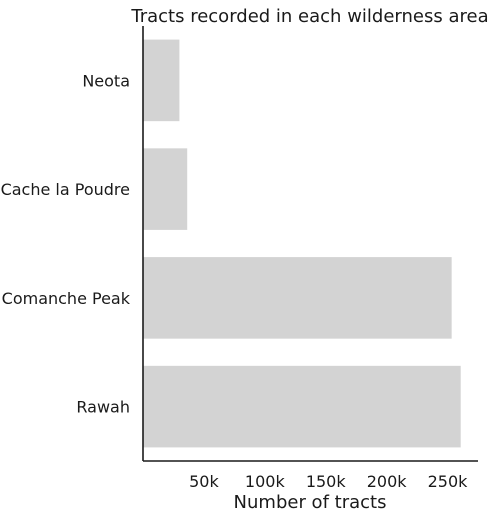  I want to click on chart-title: Tracts recorded in each wilderness area, so click(309, 16).